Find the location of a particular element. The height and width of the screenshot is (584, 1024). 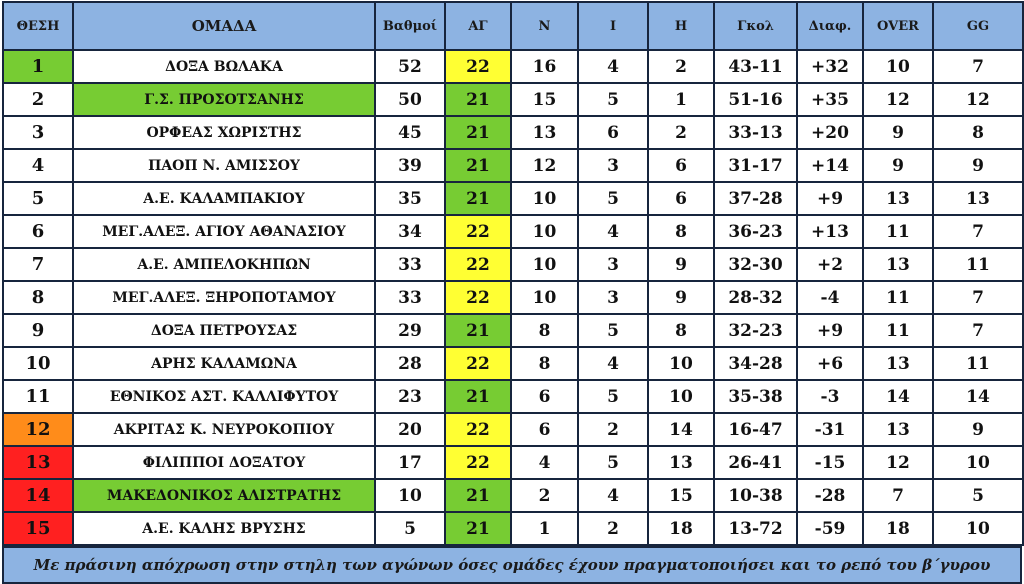

points-cell: 28 is located at coordinates (410, 363).